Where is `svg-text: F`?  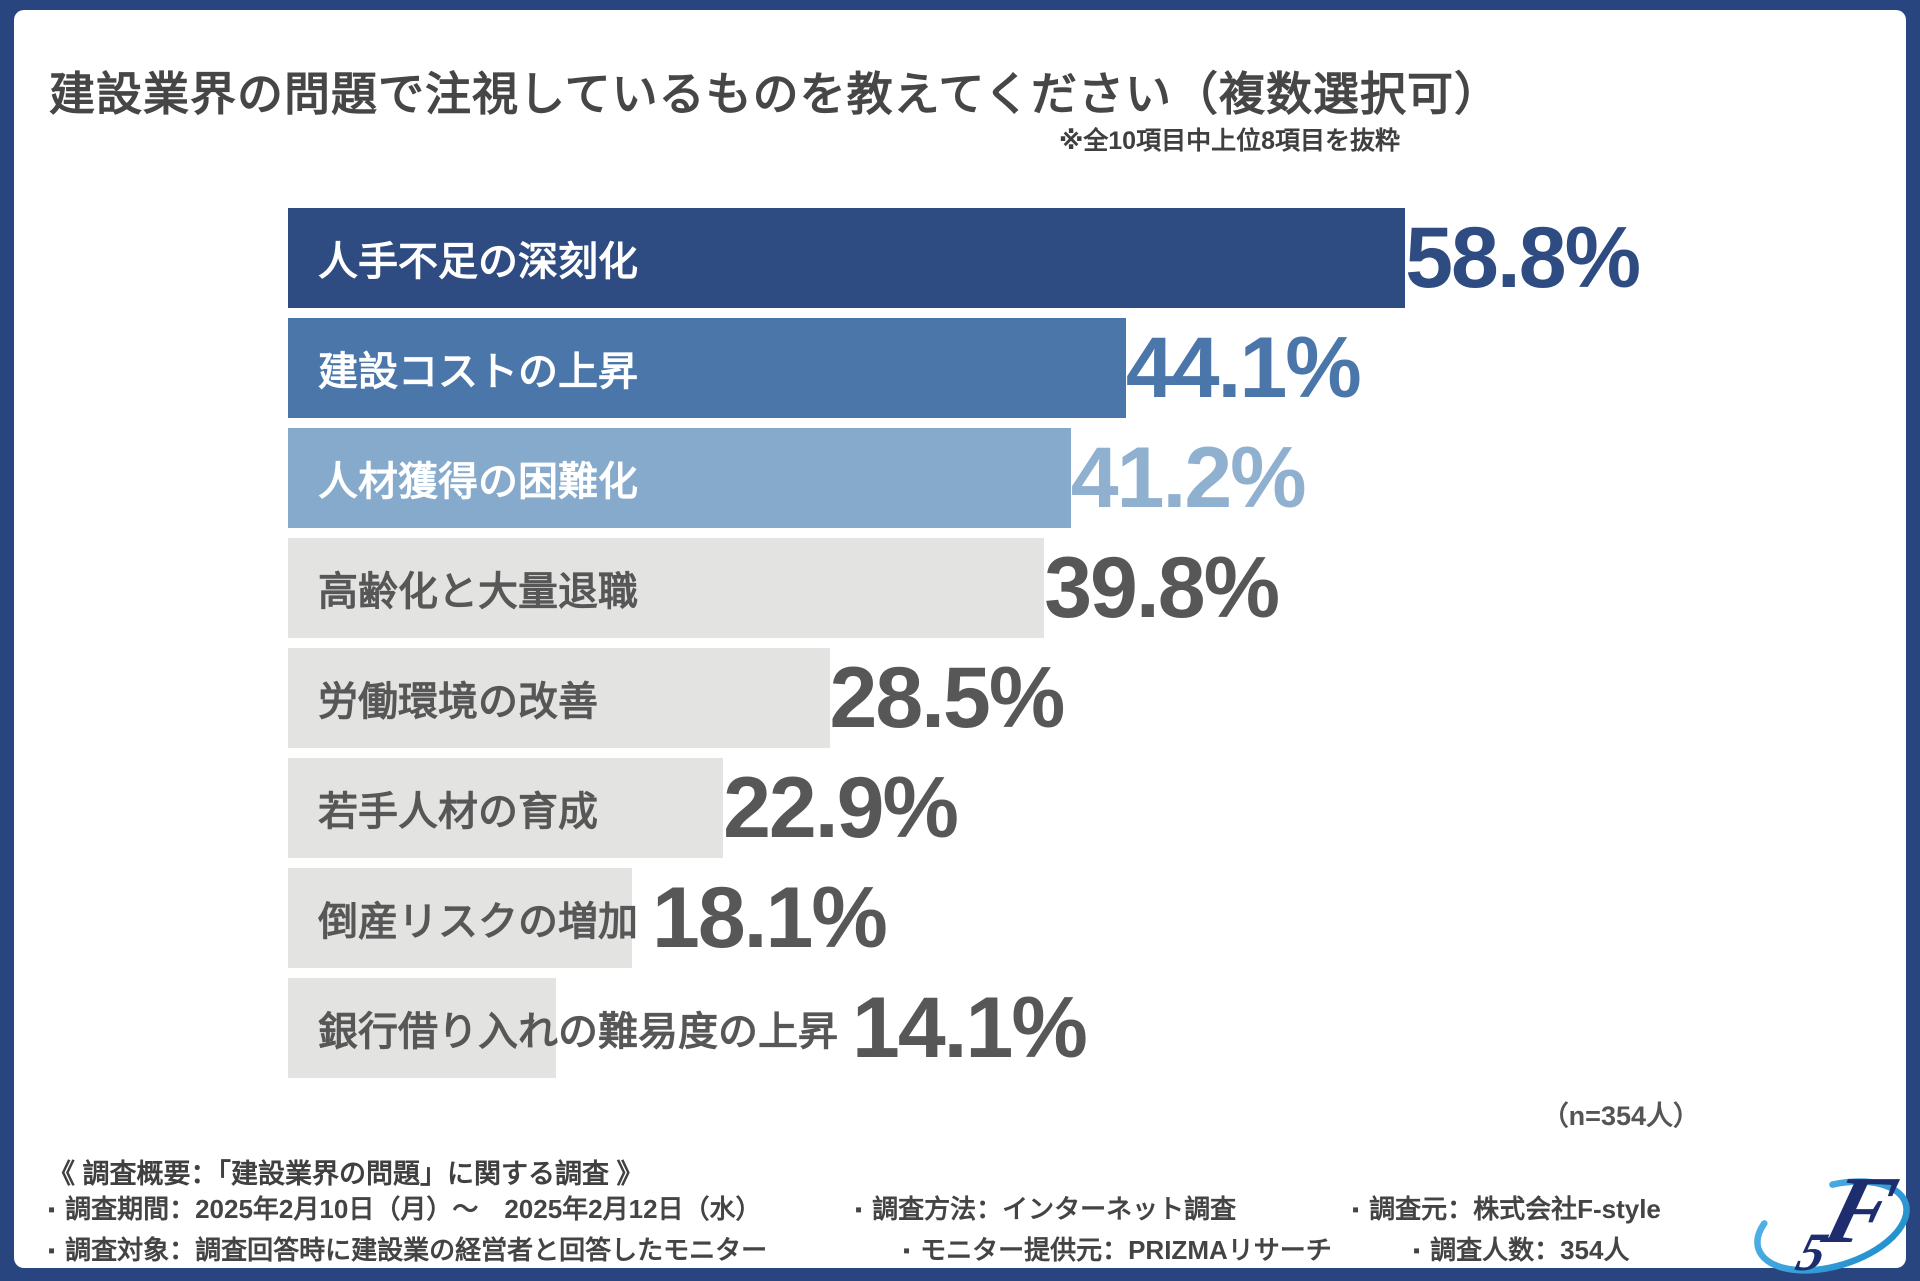
svg-text: F is located at coordinates (1859, 1214).